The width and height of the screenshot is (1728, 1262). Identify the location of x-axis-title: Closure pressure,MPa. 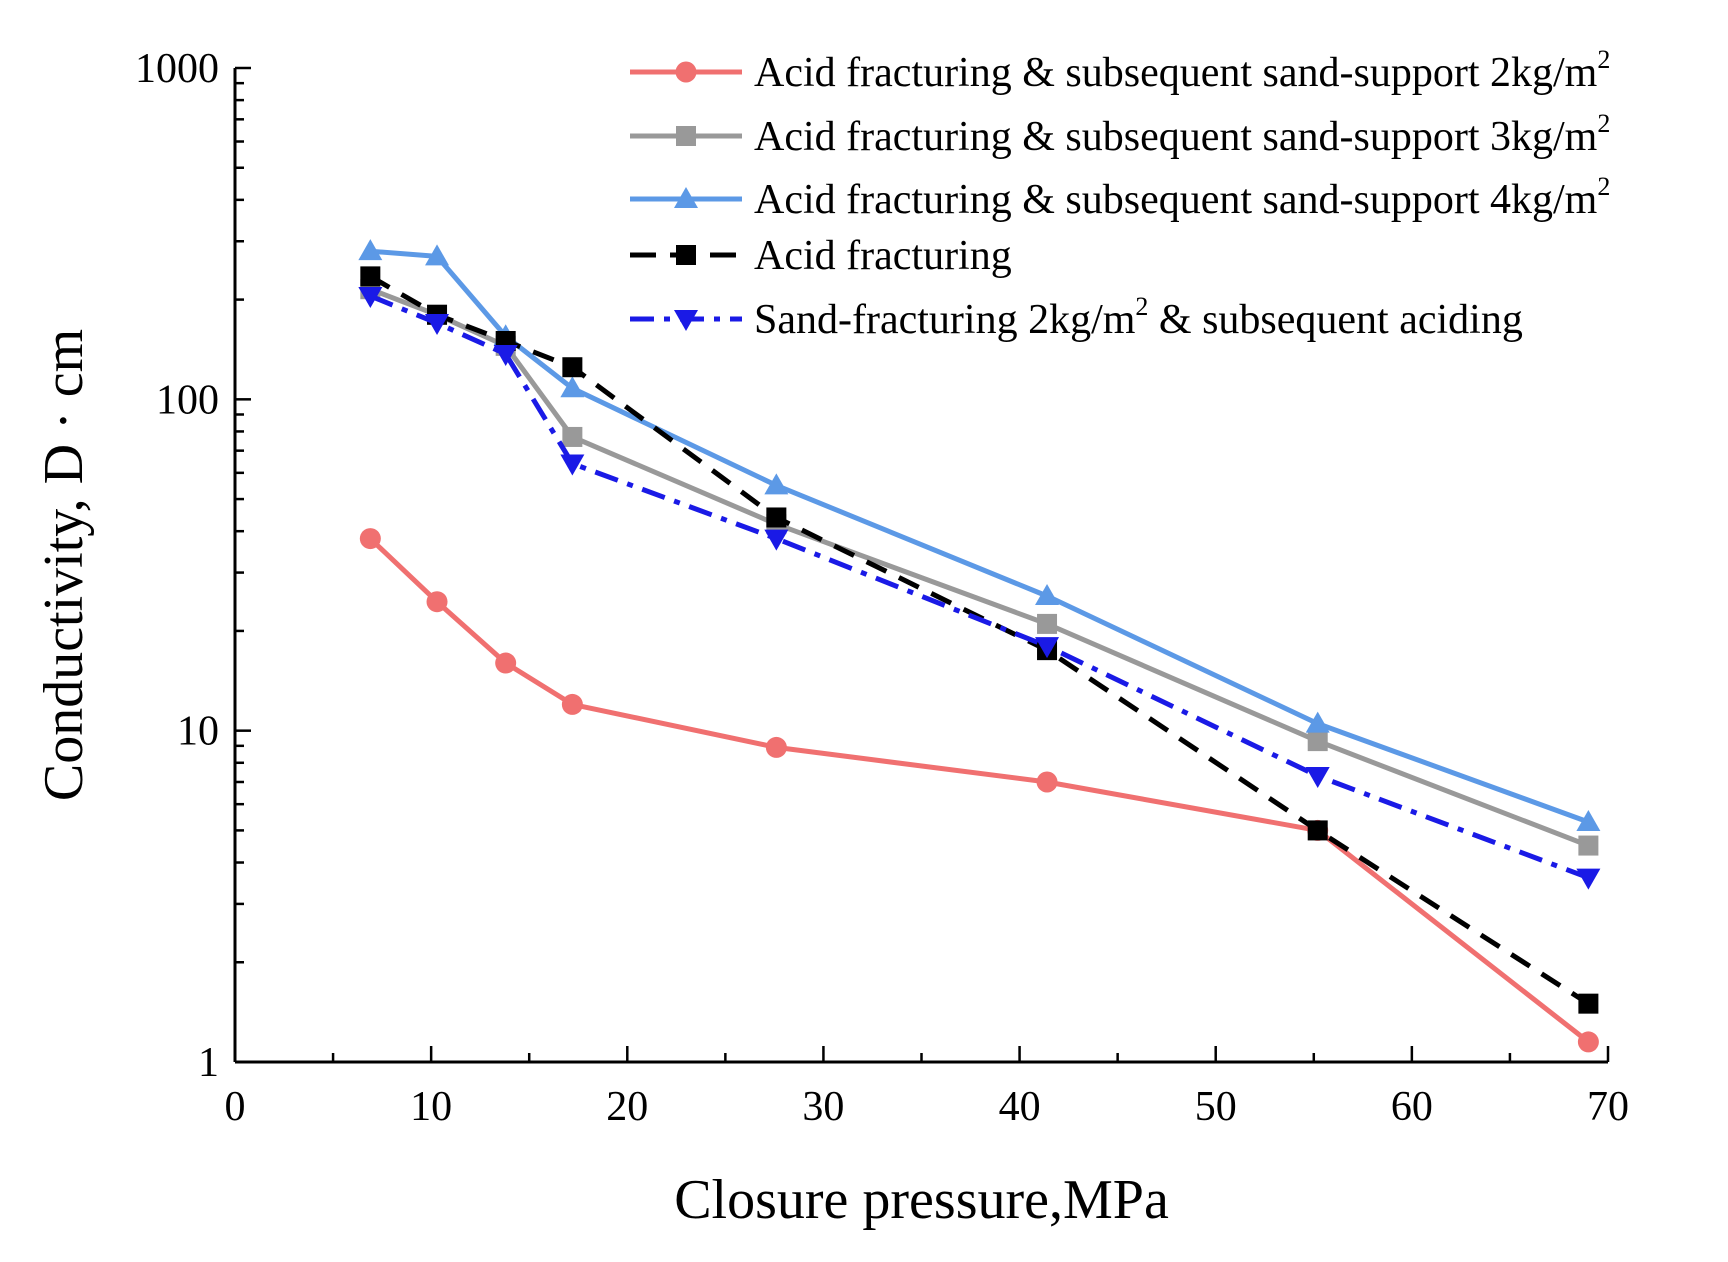
(921, 1200).